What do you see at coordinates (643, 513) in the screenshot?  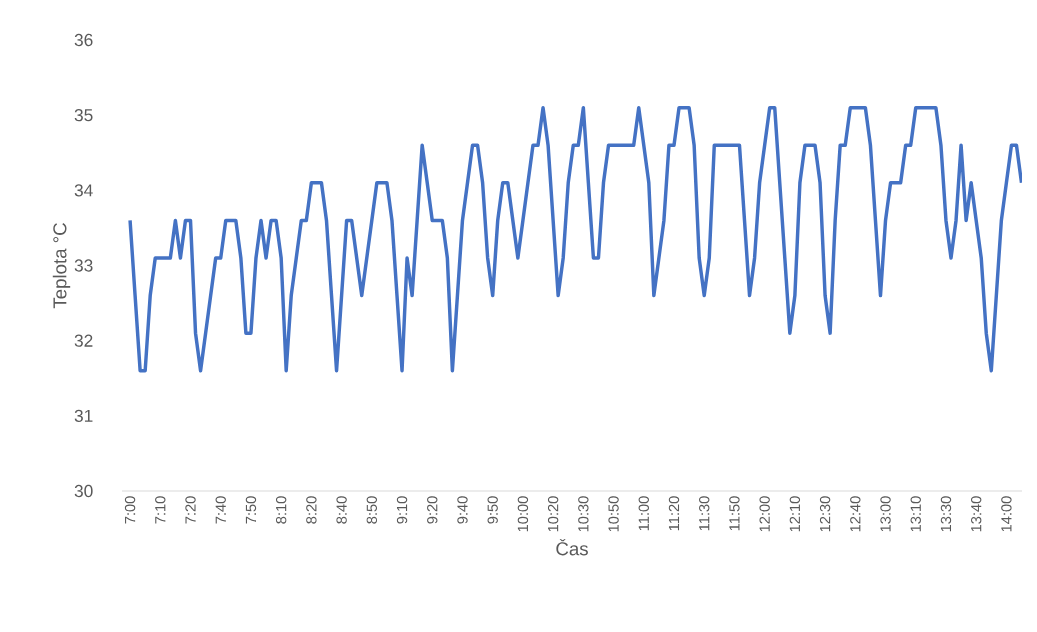 I see `x-tick-label: 11:00` at bounding box center [643, 513].